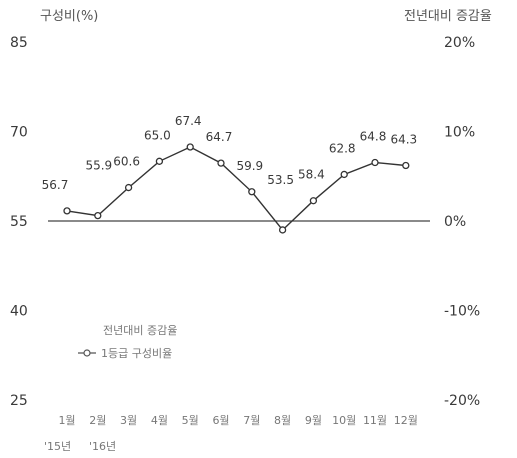 The image size is (517, 458). Describe the element at coordinates (19, 133) in the screenshot. I see `left-tick-label-1: 70` at that location.